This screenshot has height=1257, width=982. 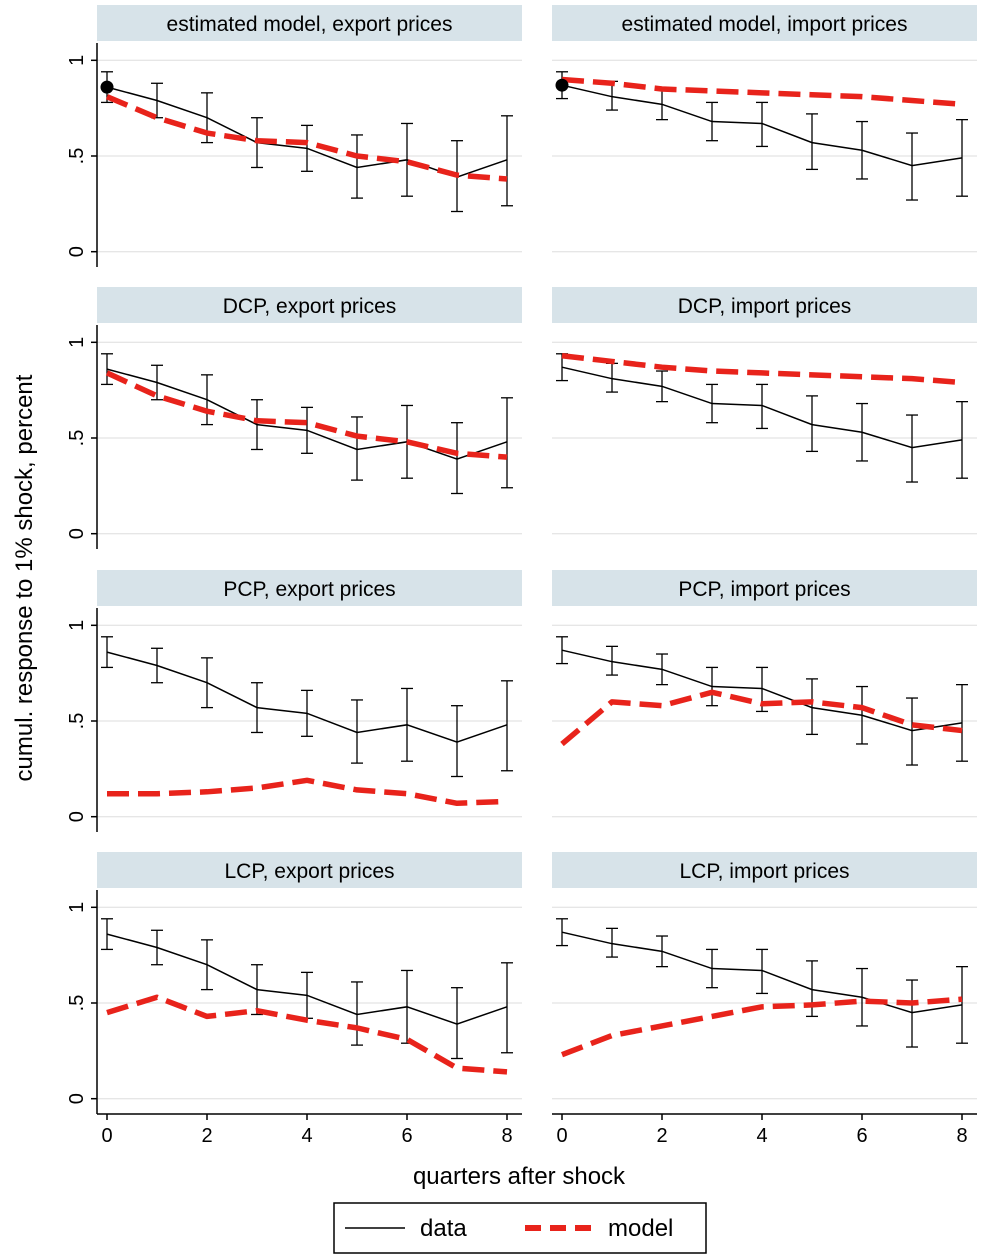 I want to click on panel-title: DCP, export prices, so click(x=310, y=306).